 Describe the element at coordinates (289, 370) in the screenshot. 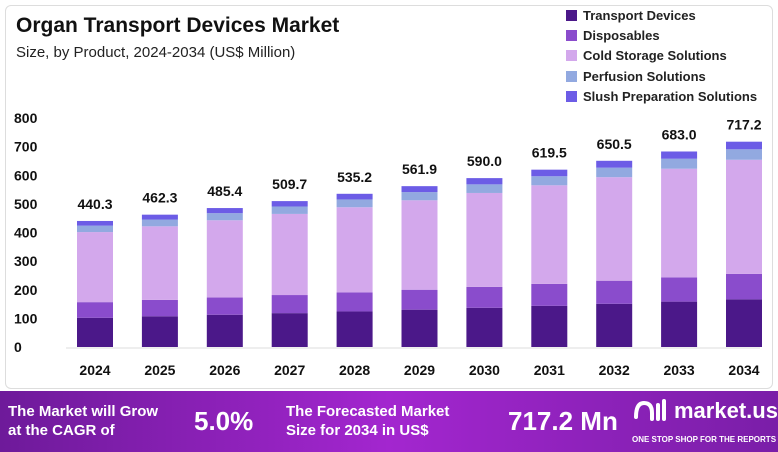

I see `x-tick-label: 2027` at that location.